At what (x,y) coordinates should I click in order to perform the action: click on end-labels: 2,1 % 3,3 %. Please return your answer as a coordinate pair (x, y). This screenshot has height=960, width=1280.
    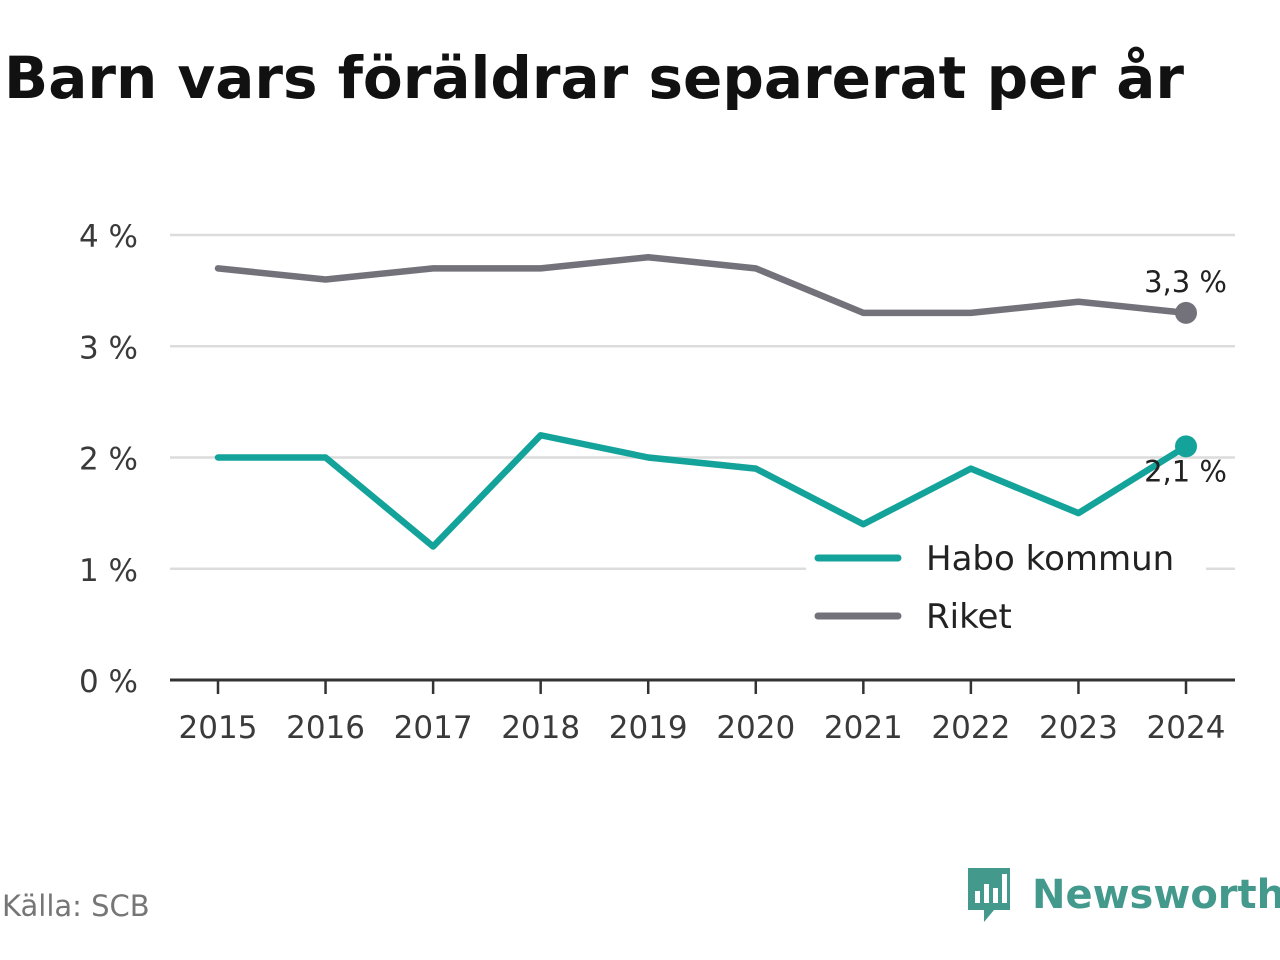
    Looking at the image, I should click on (1185, 377).